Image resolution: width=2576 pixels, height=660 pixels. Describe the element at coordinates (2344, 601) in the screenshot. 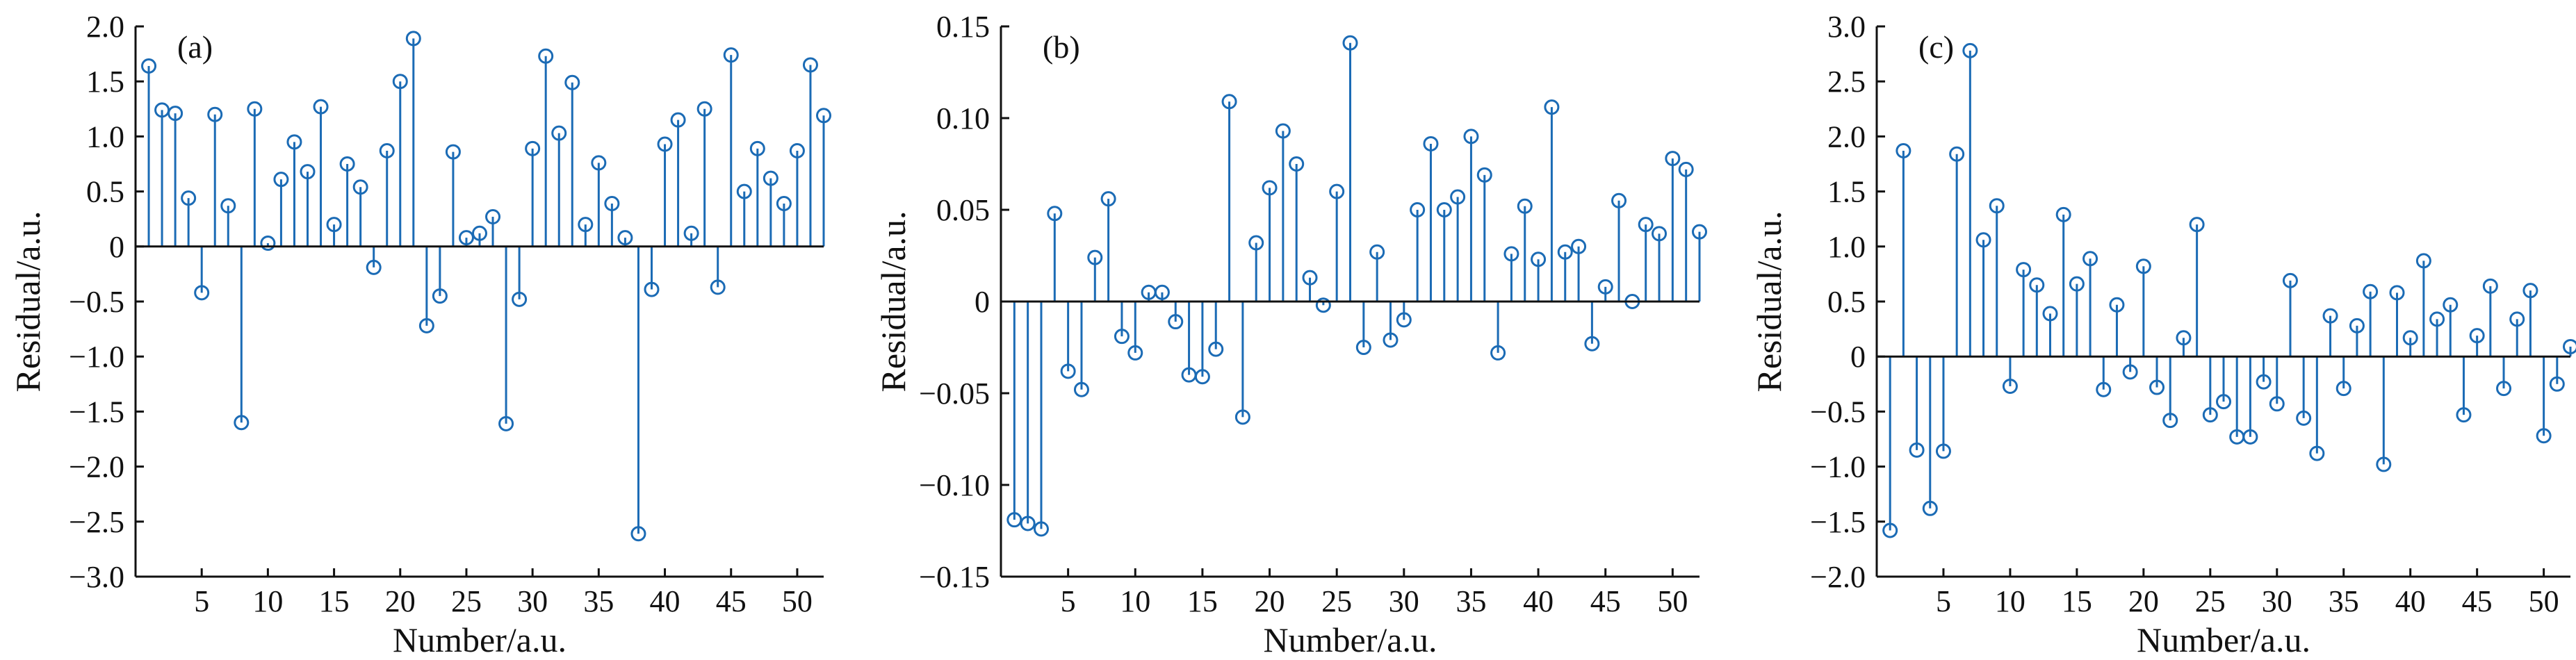

I see `x-tick-label: 35` at that location.